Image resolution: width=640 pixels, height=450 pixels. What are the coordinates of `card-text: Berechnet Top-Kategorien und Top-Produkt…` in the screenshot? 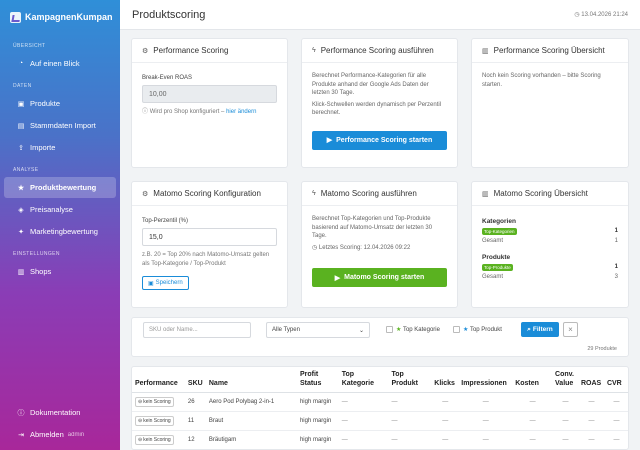 It's located at (372, 227).